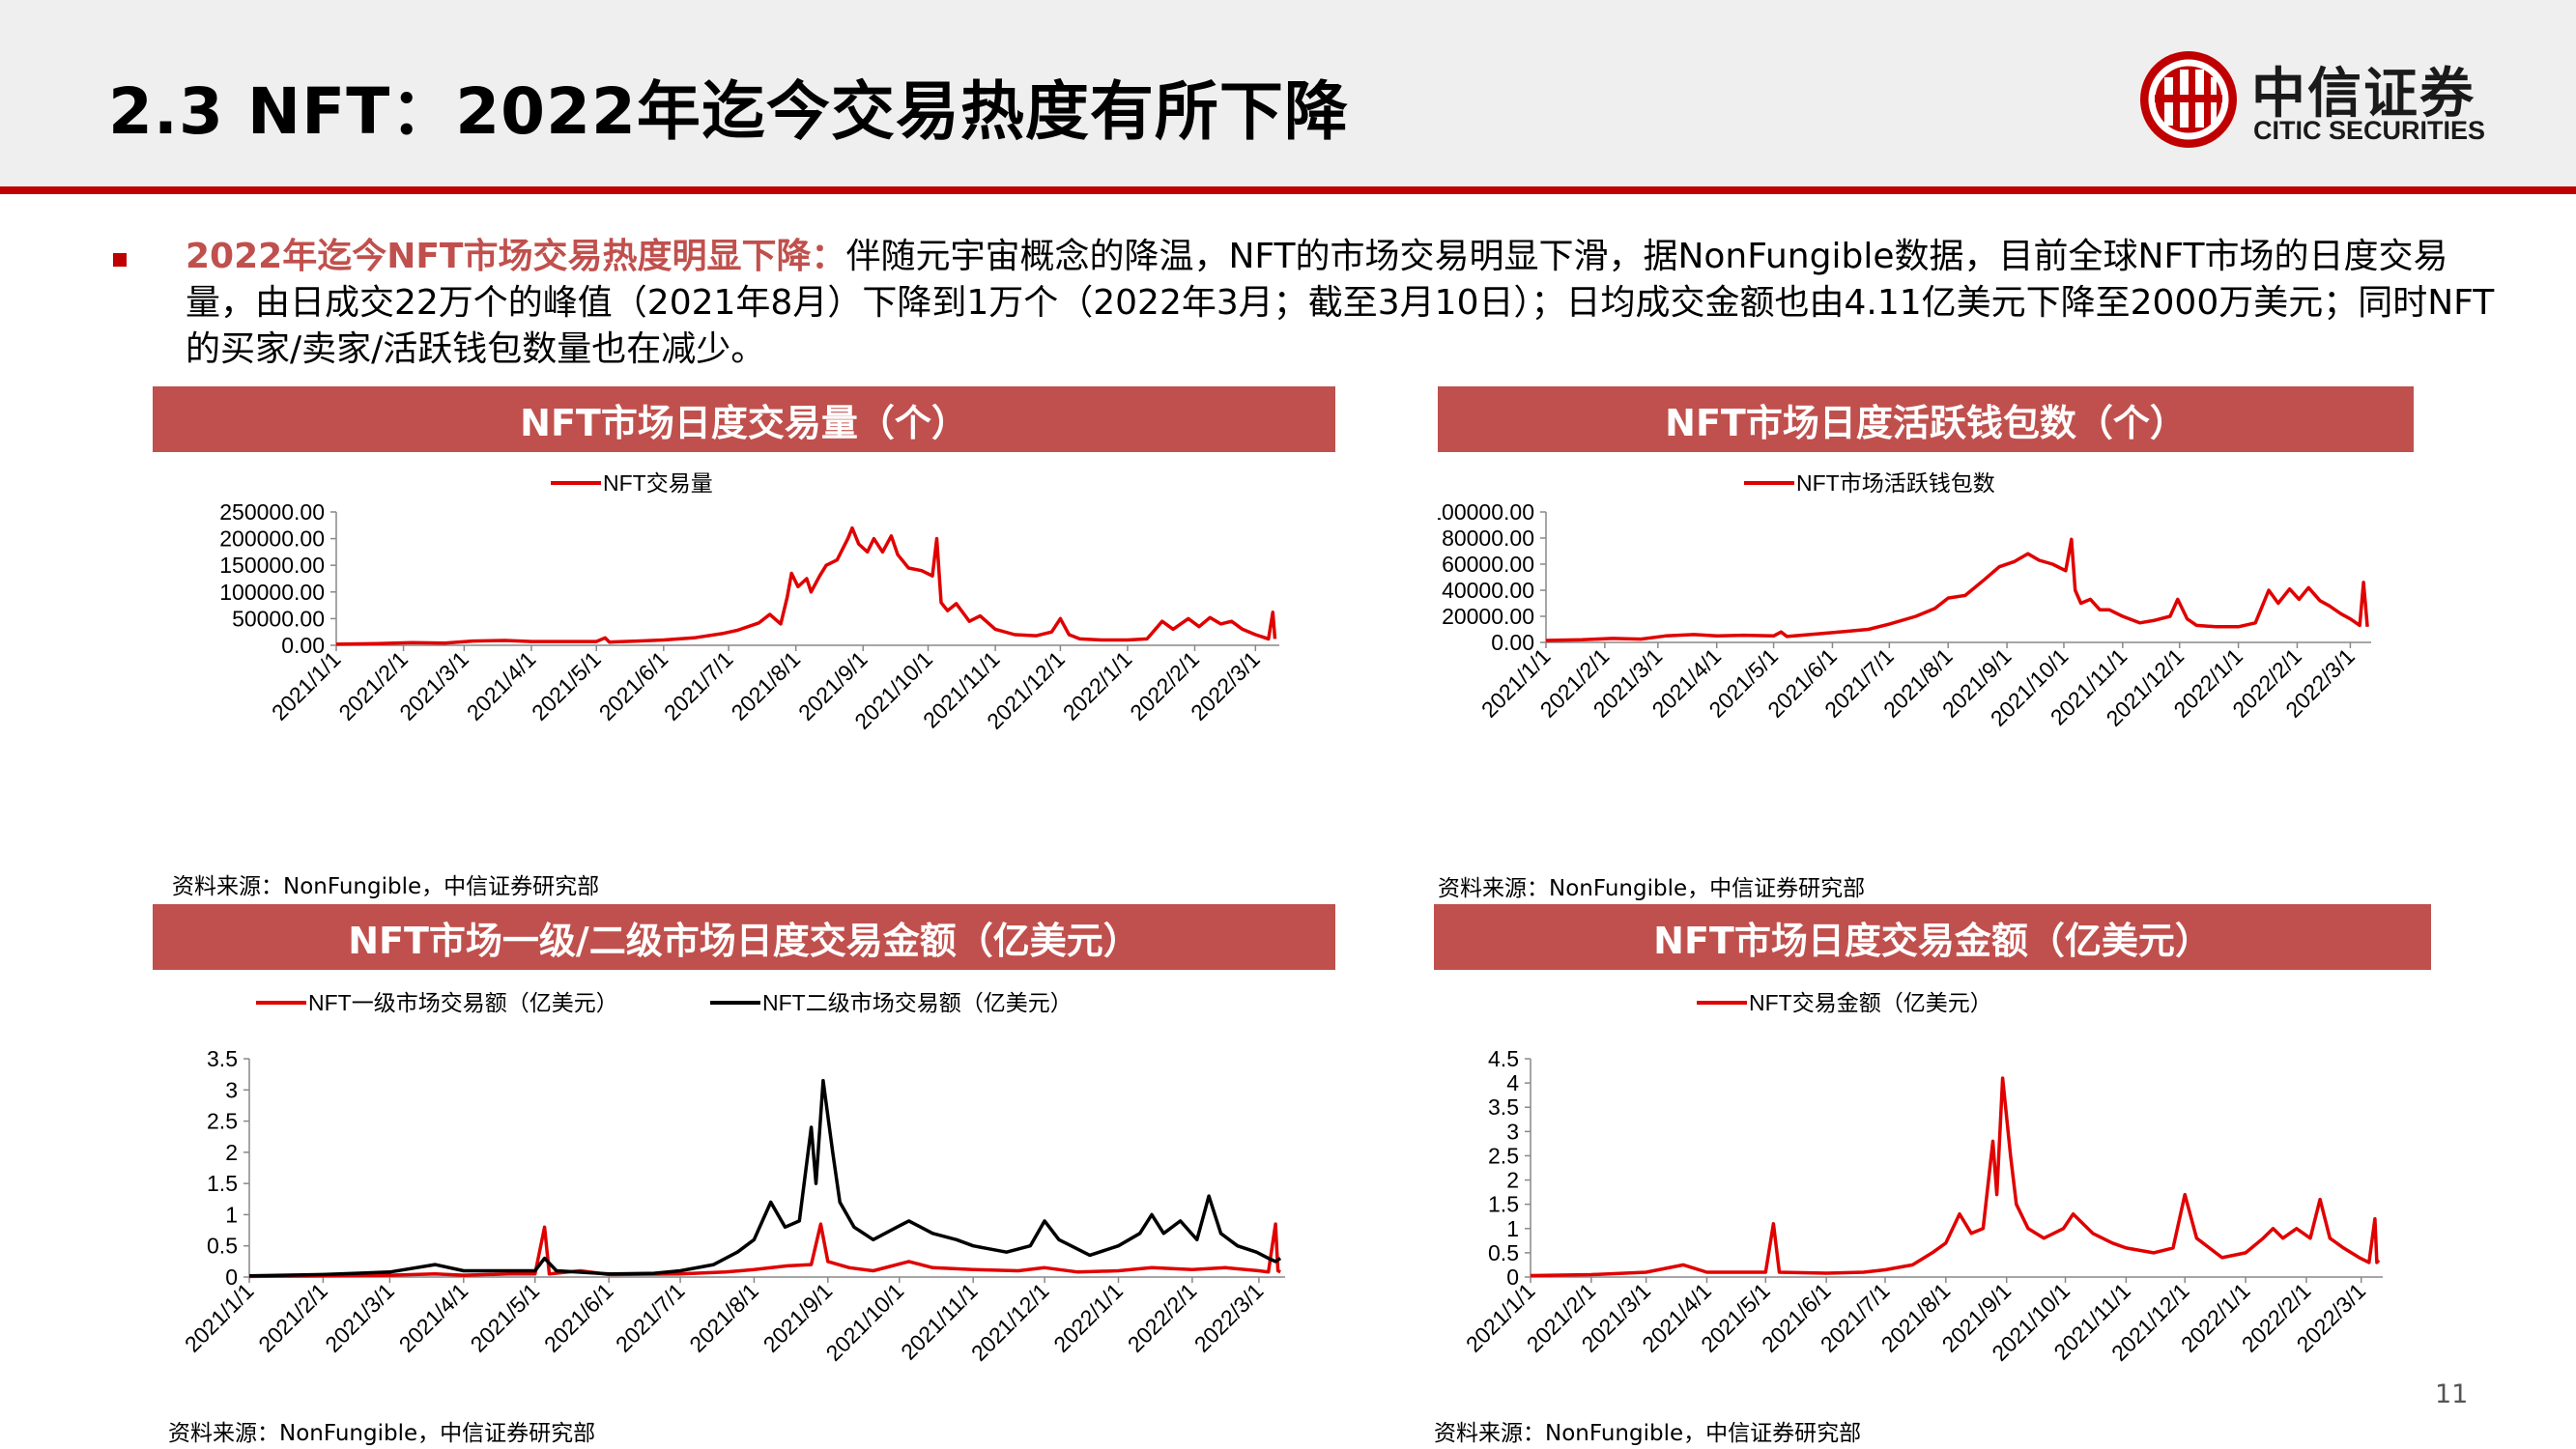 The width and height of the screenshot is (2576, 1449). I want to click on citic-logo: 中信证券 CITIC SECURITIES, so click(2329, 99).